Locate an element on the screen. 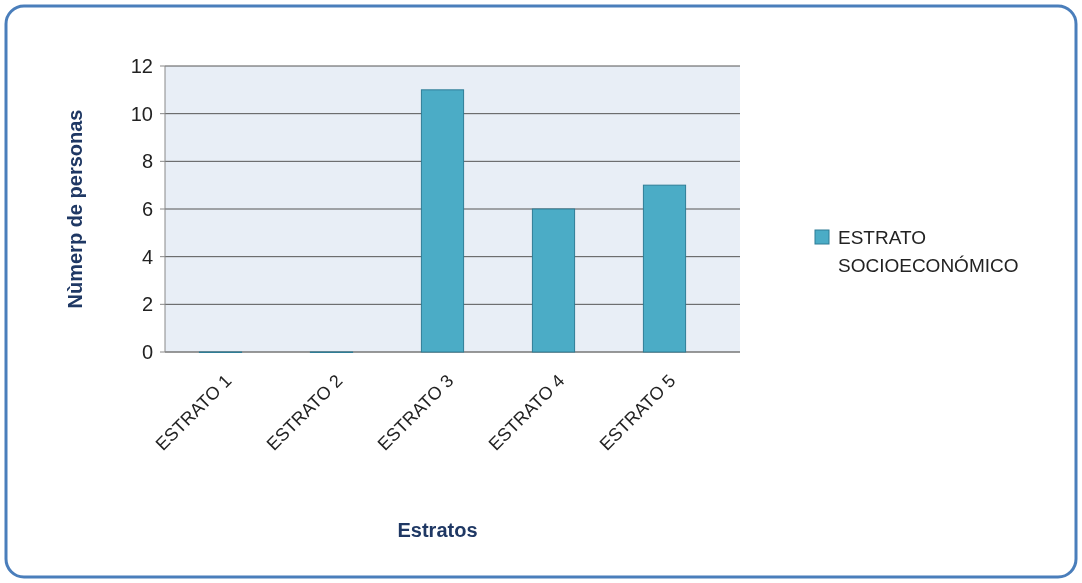 This screenshot has width=1082, height=583. x-axis-title: Estratos is located at coordinates (437, 530).